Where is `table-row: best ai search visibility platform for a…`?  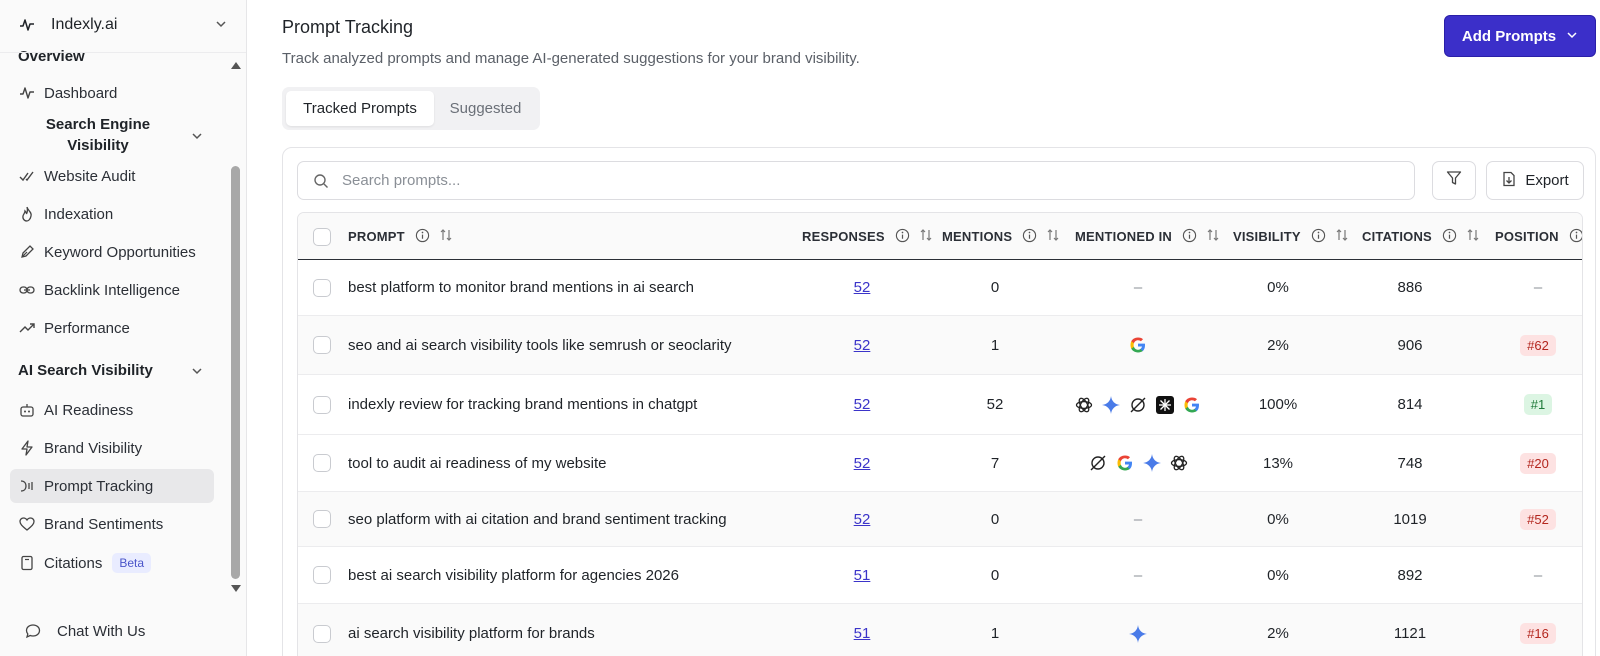 table-row: best ai search visibility platform for a… is located at coordinates (940, 575).